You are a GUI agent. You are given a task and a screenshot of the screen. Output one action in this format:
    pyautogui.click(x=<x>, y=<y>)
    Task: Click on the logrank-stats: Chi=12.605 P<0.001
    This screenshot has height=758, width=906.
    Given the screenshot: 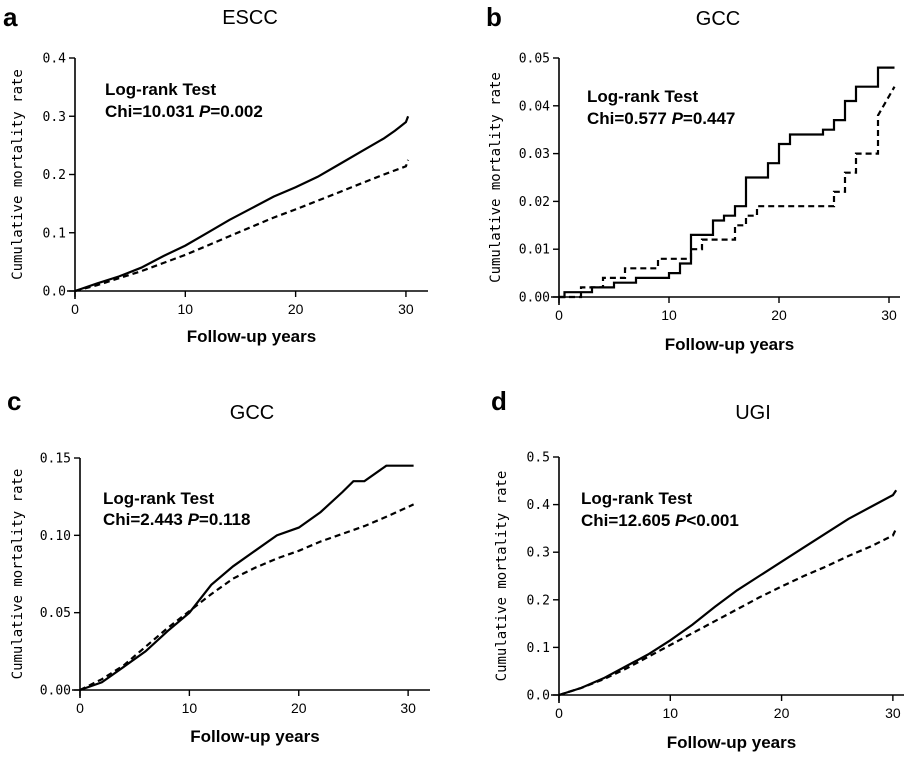 What is the action you would take?
    pyautogui.click(x=660, y=520)
    